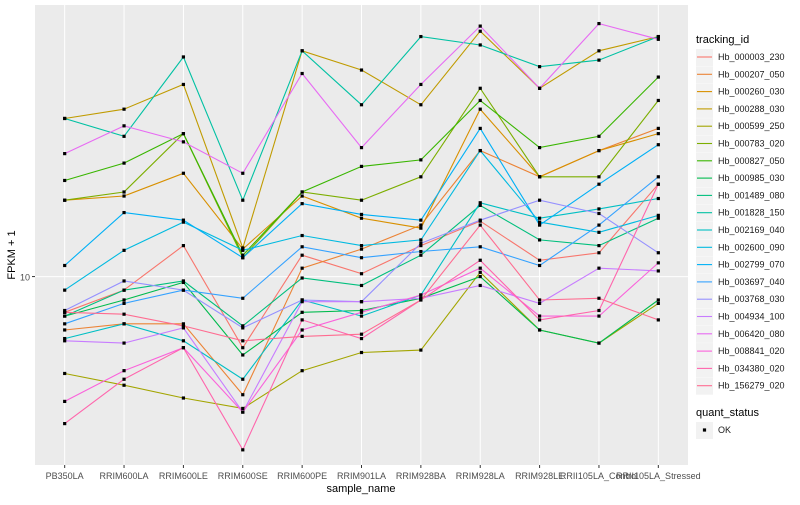 Image resolution: width=800 pixels, height=505 pixels. What do you see at coordinates (751, 386) in the screenshot?
I see `legend-label: Hb_156279_020` at bounding box center [751, 386].